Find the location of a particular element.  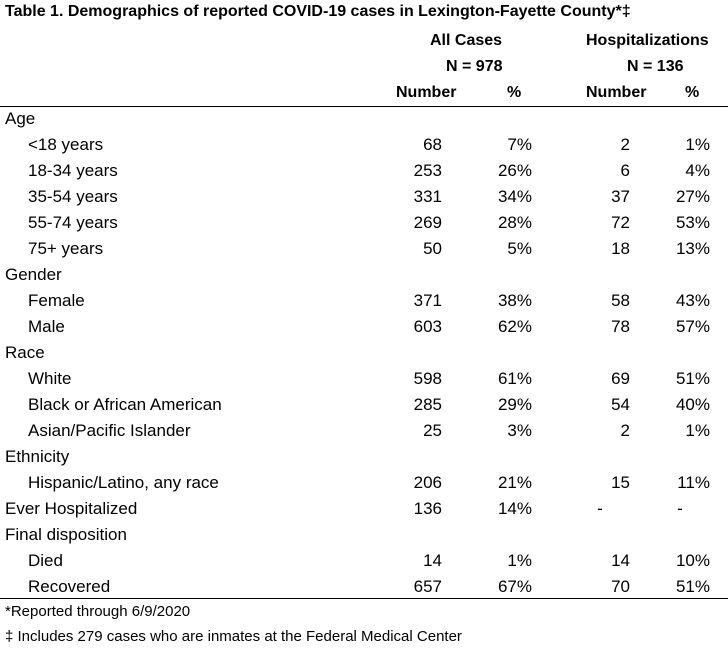

header-all-cases: All Cases is located at coordinates (466, 40).